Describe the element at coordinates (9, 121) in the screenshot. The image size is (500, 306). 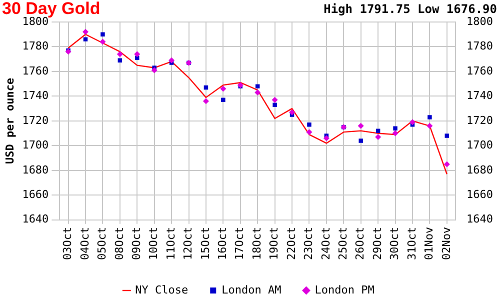
I see `y-axis-title: USD per ounce` at that location.